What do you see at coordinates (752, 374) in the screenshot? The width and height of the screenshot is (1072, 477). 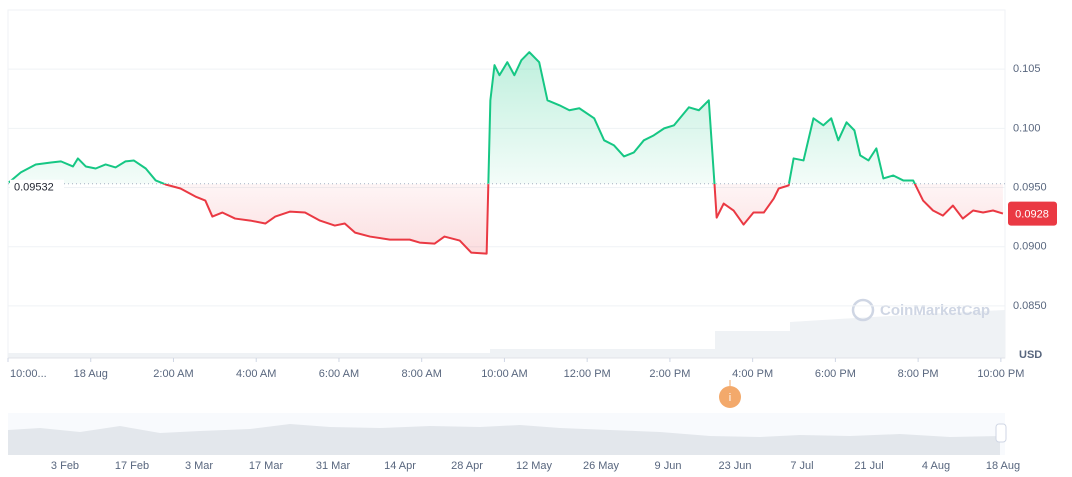 I see `x-tick-label: 4:00 PM` at bounding box center [752, 374].